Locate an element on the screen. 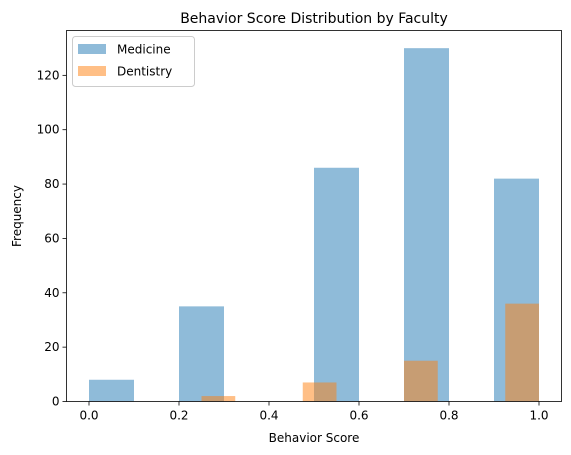  y-axis-ticks: 0 20 40 60 80 100 120 is located at coordinates (52, 238).